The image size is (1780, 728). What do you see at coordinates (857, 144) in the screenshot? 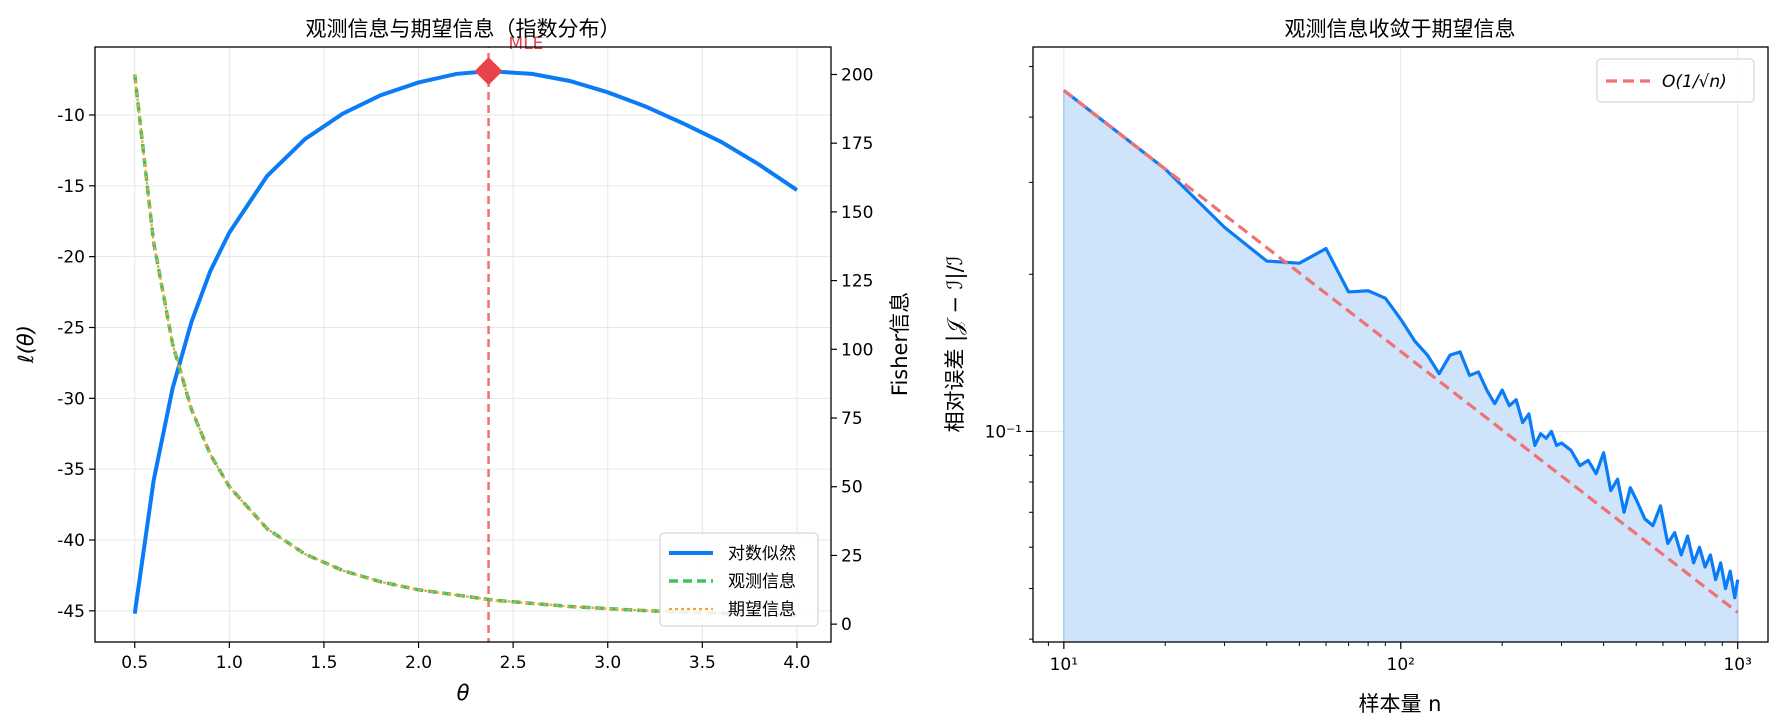
I see `left-y2-tick-label: 175` at bounding box center [857, 144].